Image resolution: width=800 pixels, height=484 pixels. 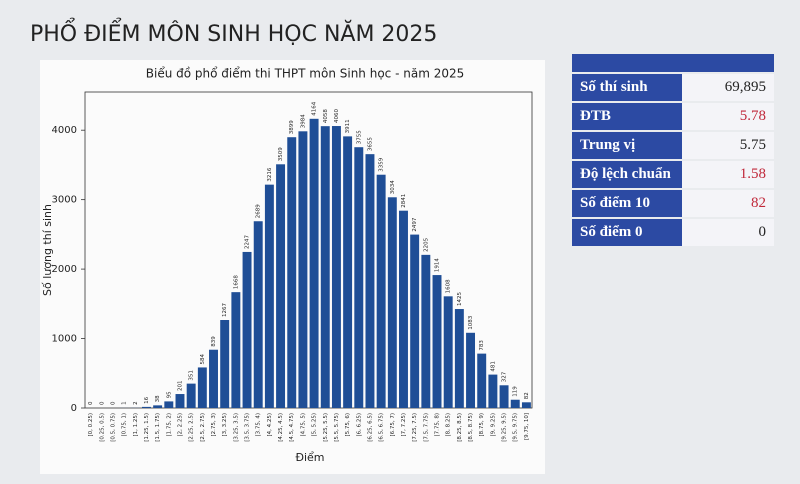 What do you see at coordinates (281, 154) in the screenshot?
I see `value-label: 3509` at bounding box center [281, 154].